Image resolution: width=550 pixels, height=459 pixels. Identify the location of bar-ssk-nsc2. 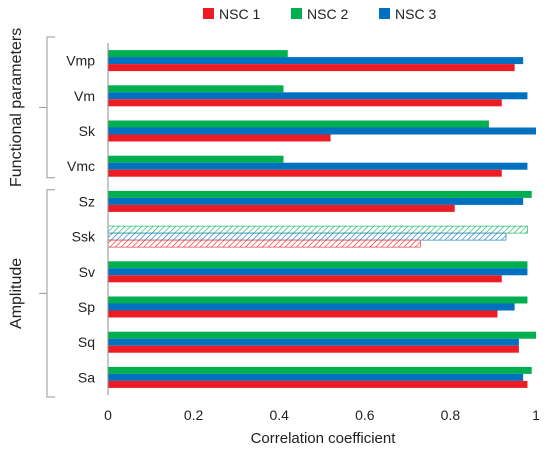
(317, 229).